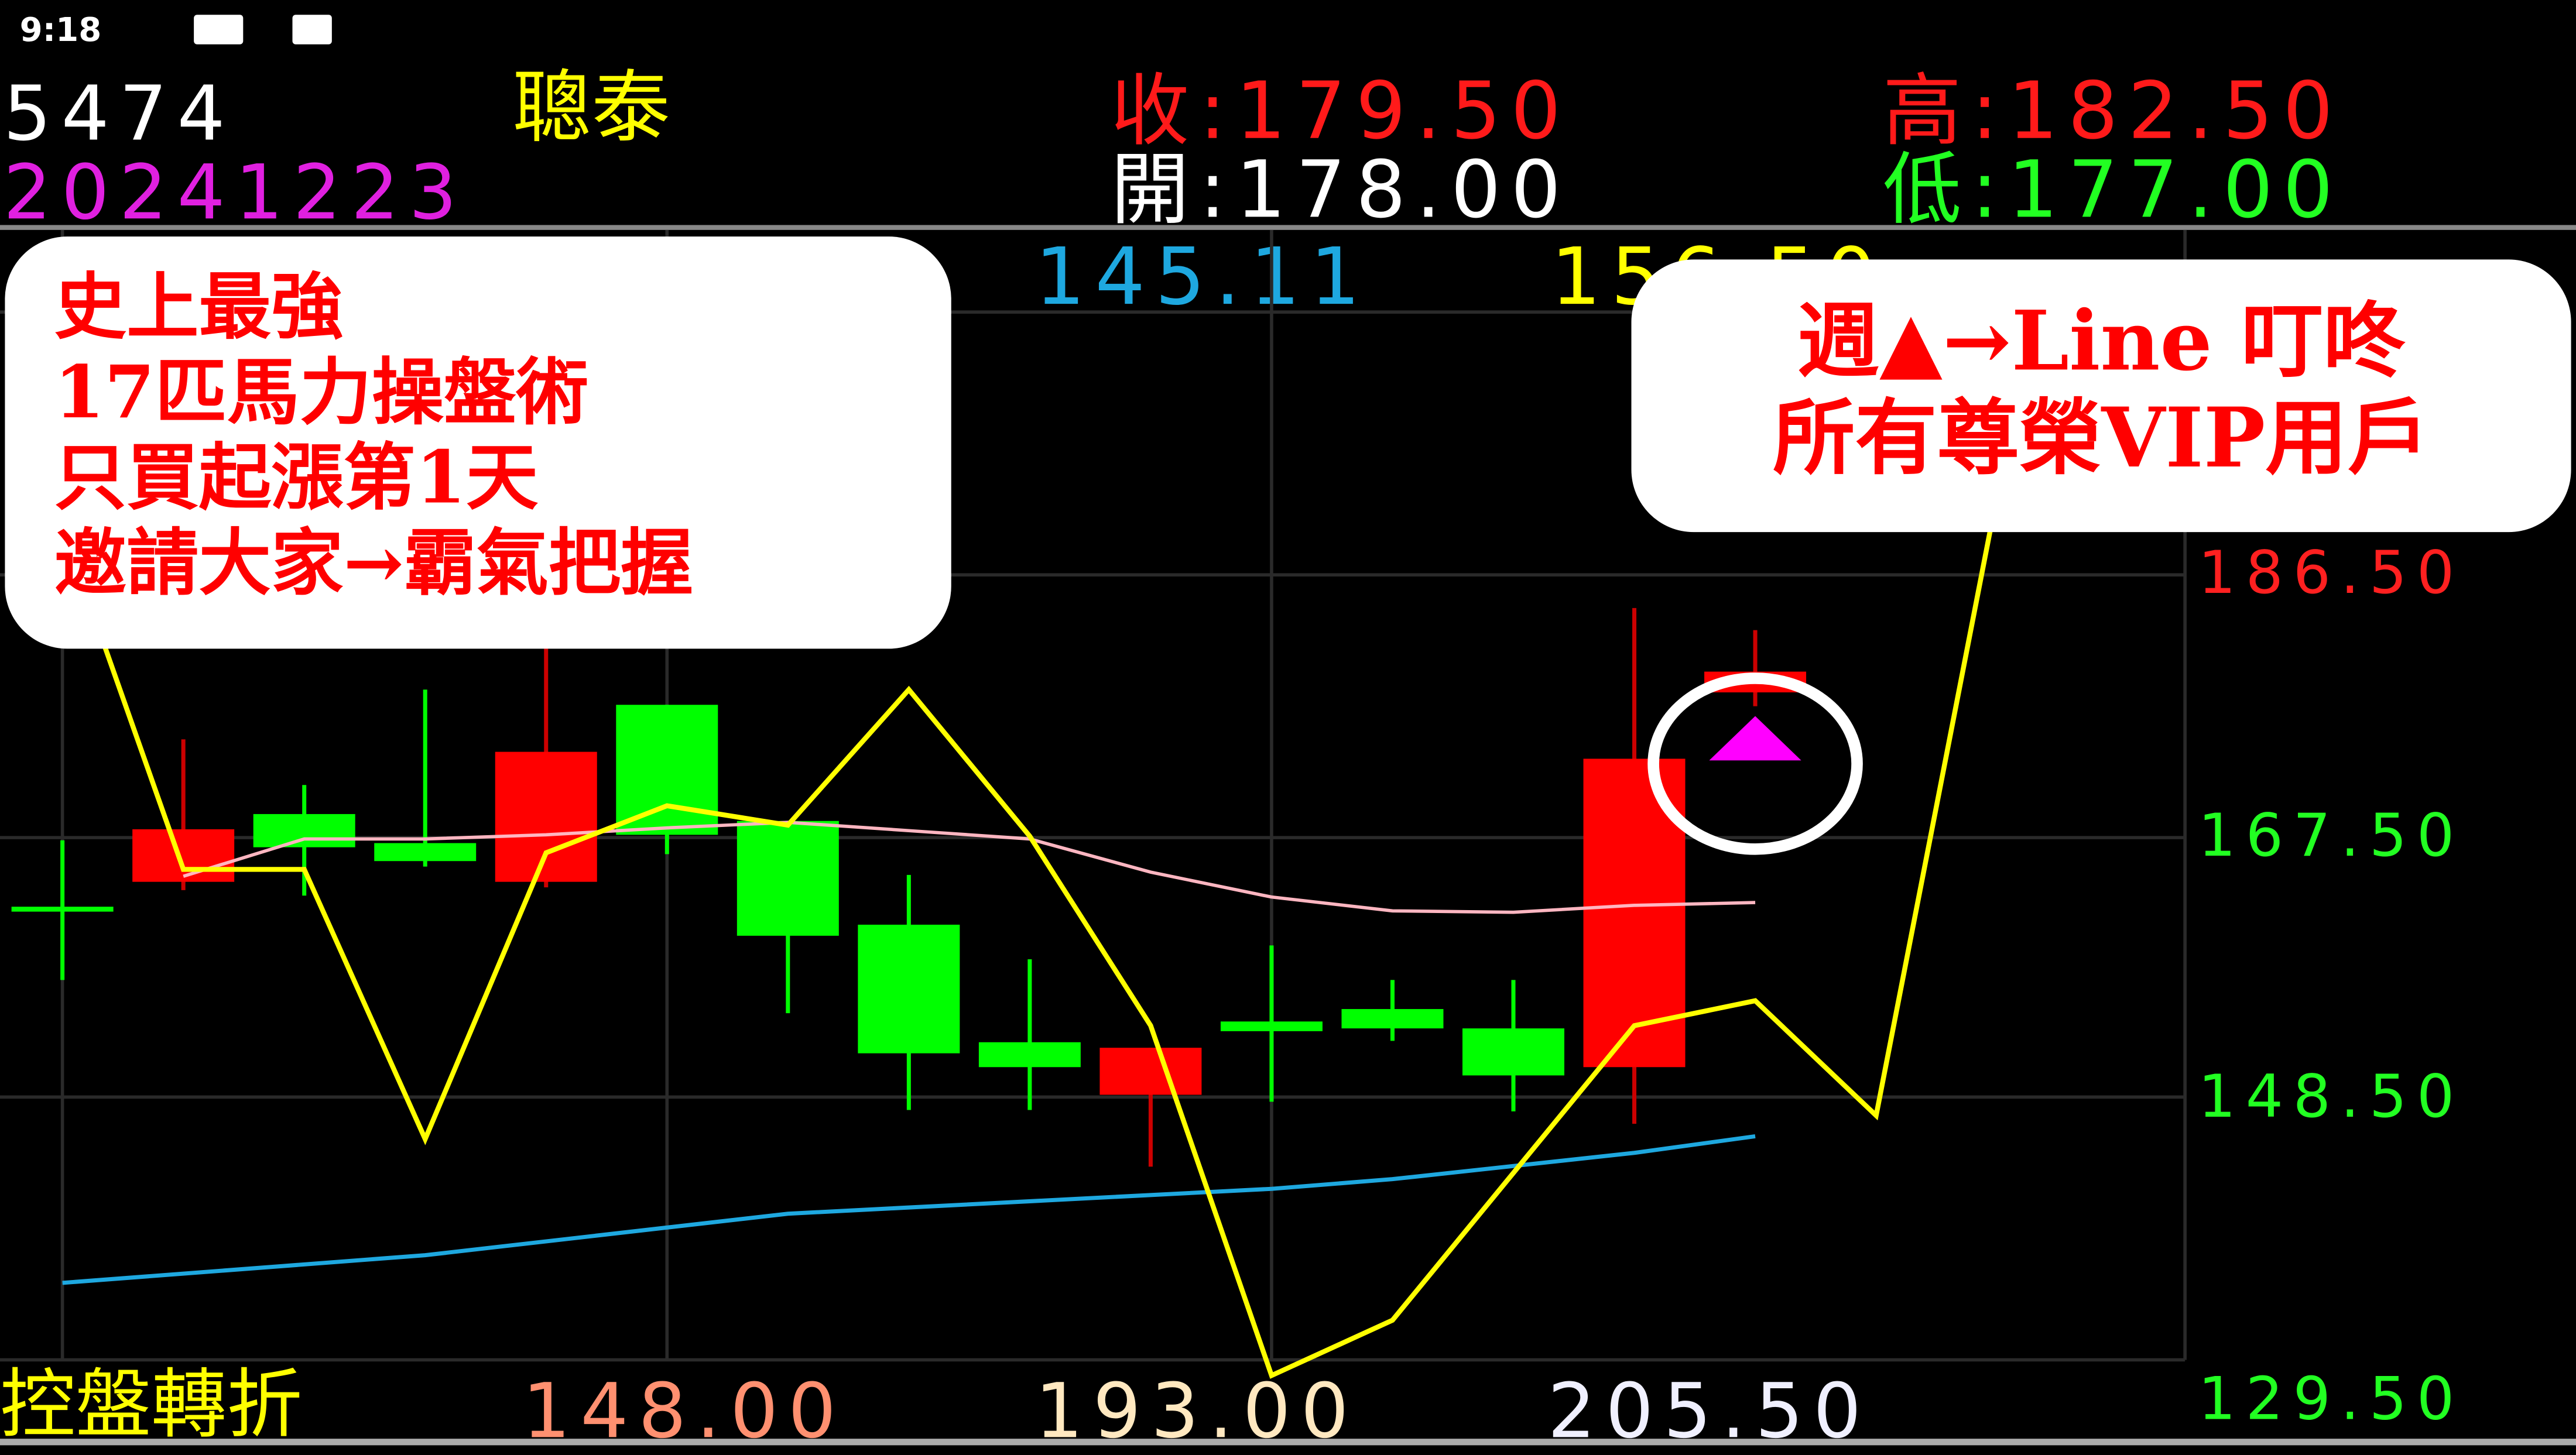 This screenshot has width=2576, height=1455. Describe the element at coordinates (60, 29) in the screenshot. I see `status-time: 9:18` at that location.